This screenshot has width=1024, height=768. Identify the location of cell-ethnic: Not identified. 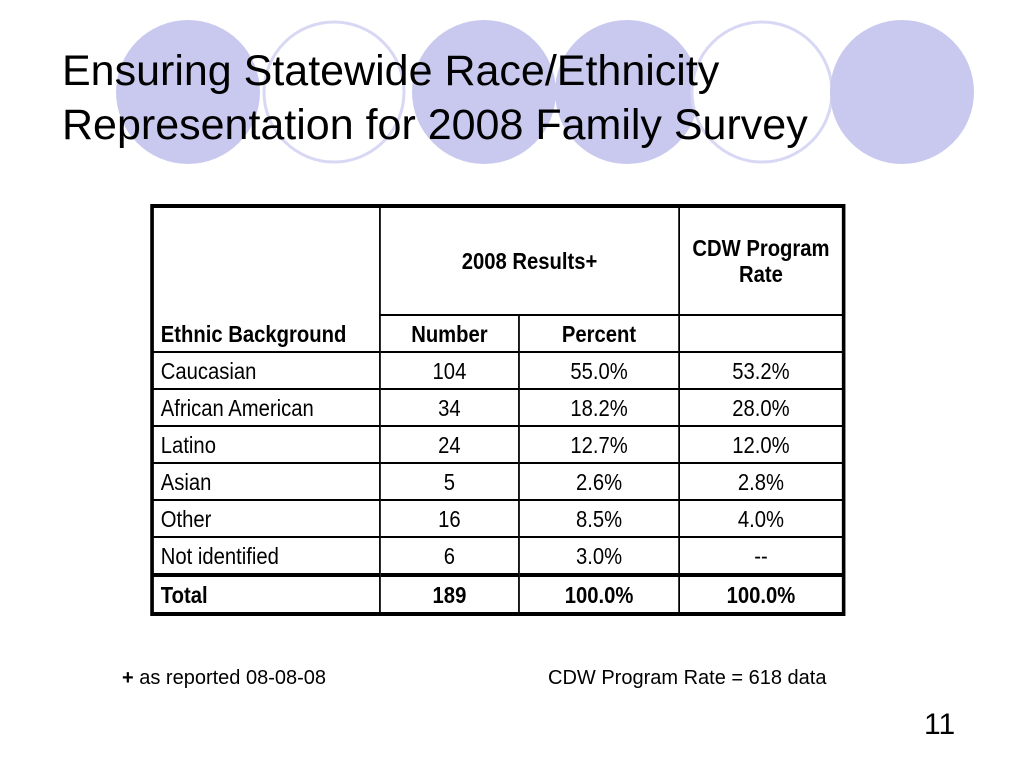
(266, 556).